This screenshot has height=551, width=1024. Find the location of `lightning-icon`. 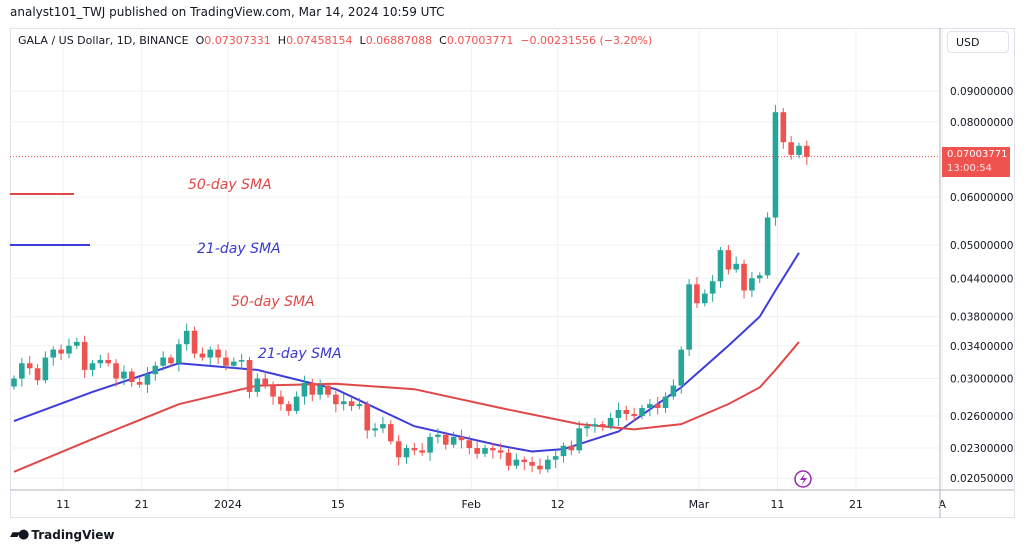

lightning-icon is located at coordinates (803, 479).